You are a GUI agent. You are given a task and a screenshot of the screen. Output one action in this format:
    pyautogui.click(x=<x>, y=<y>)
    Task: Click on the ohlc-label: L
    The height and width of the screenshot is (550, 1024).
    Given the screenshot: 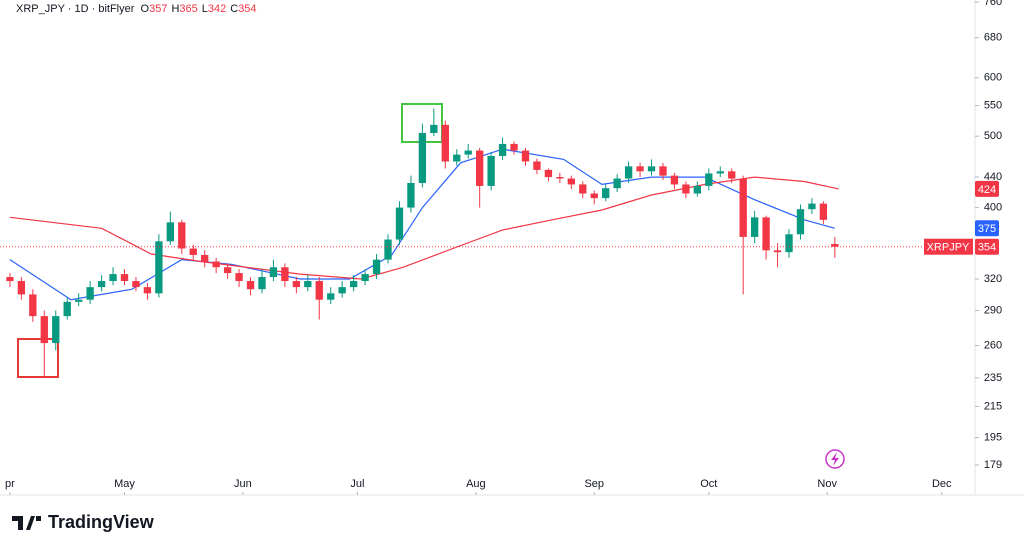 What is the action you would take?
    pyautogui.click(x=204, y=9)
    